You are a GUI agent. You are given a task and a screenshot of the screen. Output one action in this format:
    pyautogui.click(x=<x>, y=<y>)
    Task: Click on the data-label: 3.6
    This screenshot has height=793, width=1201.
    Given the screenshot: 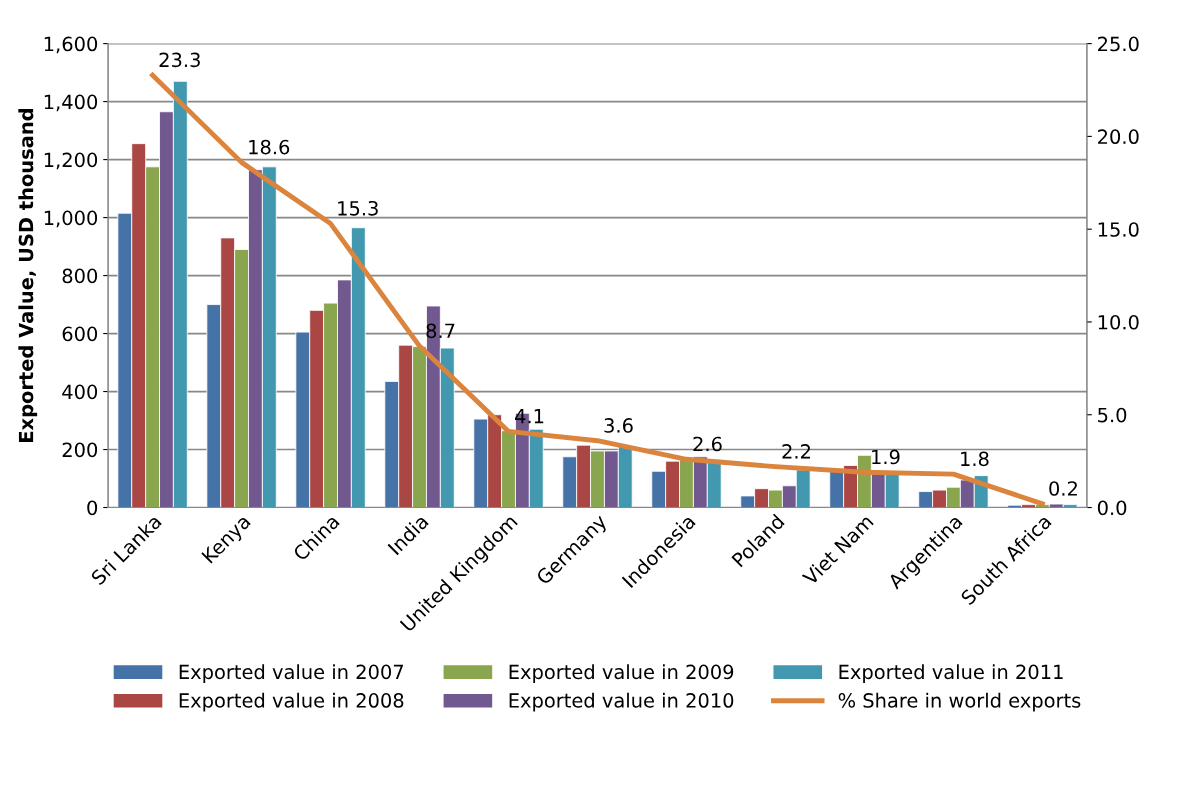 What is the action you would take?
    pyautogui.click(x=618, y=425)
    